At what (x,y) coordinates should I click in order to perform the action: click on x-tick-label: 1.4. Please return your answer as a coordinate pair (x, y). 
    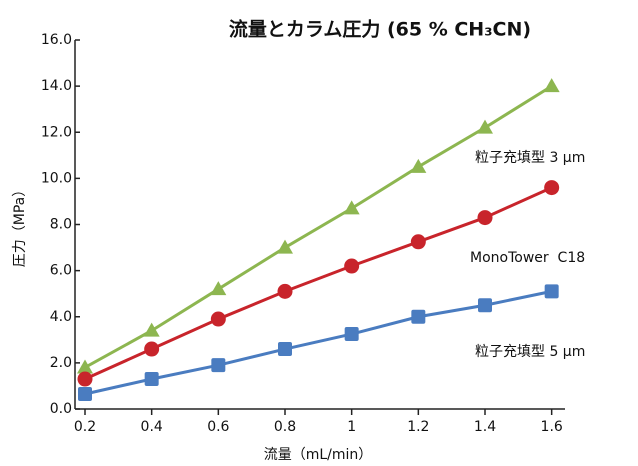
    Looking at the image, I should click on (485, 427).